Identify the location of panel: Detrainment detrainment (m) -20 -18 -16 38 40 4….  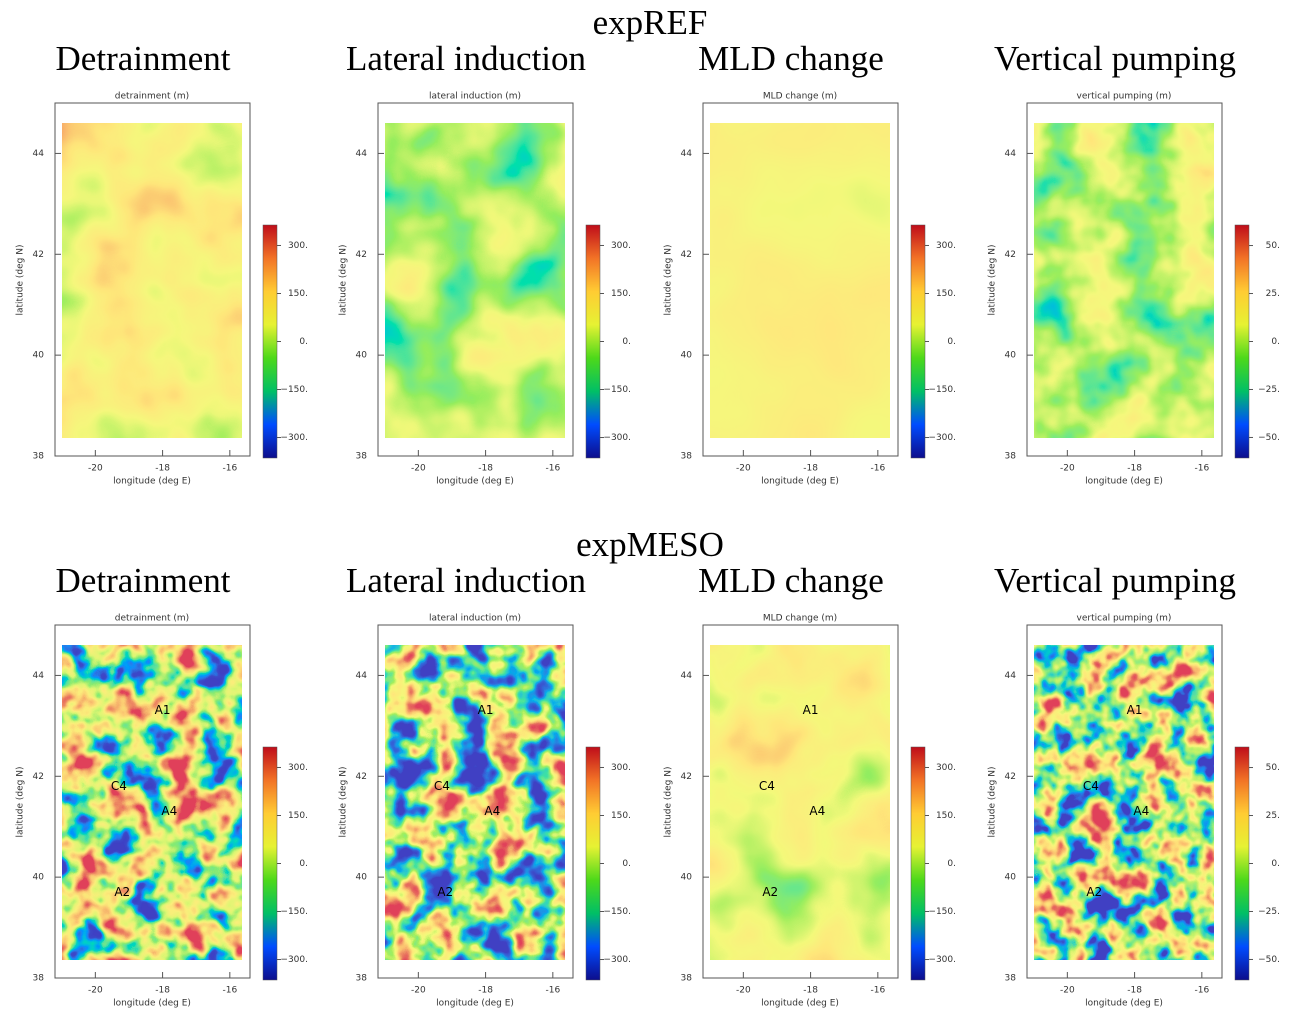
(162, 262).